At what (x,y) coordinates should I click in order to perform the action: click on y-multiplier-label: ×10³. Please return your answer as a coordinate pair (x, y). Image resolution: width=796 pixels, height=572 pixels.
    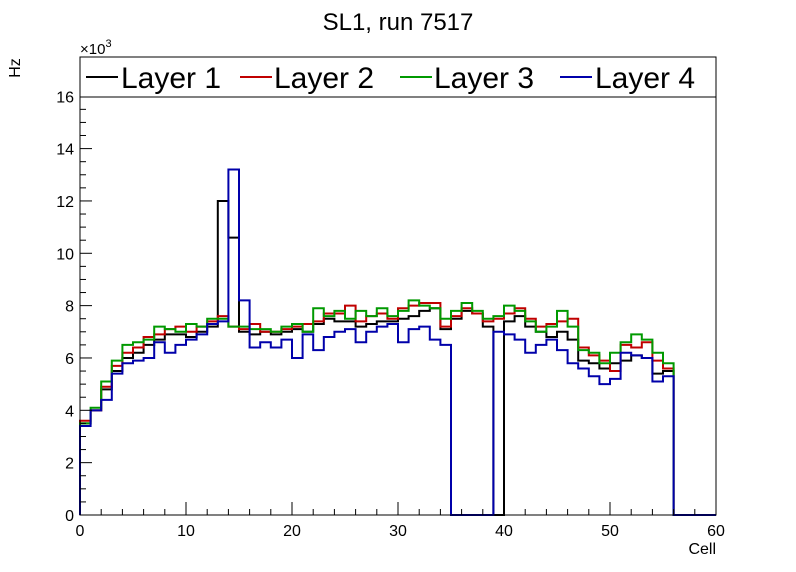
    Looking at the image, I should click on (96, 48).